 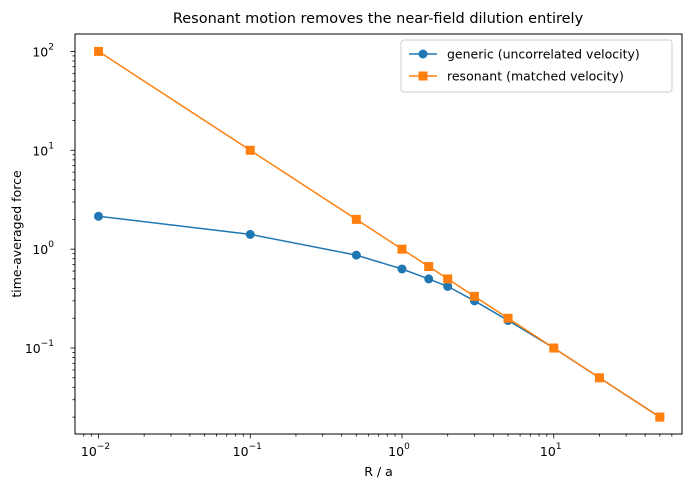 What do you see at coordinates (39, 347) in the screenshot?
I see `y-tick-label: 10⁻¹` at bounding box center [39, 347].